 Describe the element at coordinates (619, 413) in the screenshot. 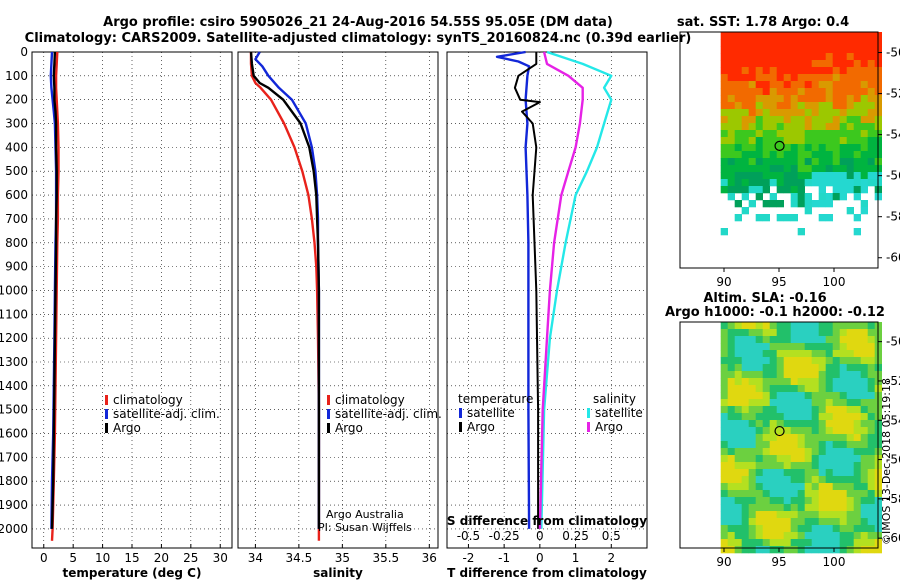

I see `sdiff-legend-item: satellite` at that location.